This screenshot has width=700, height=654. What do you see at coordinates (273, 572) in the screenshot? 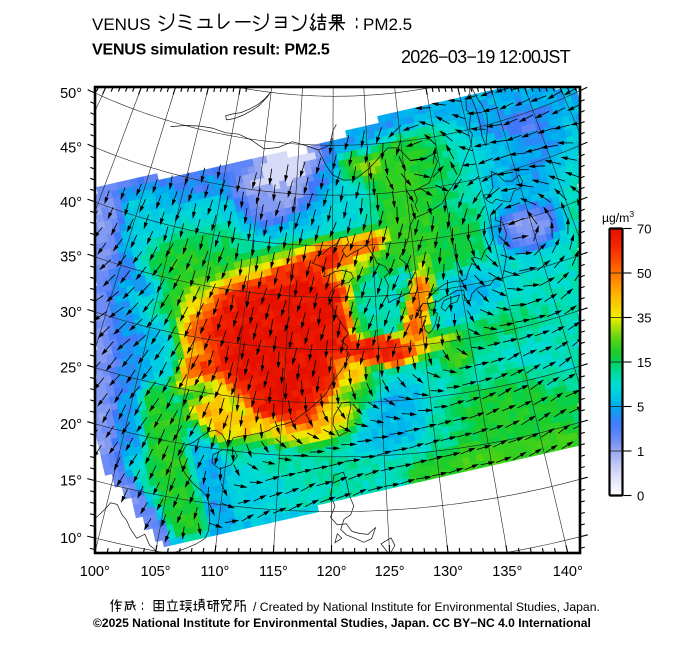
I see `svg-text: 115°` at bounding box center [273, 572].